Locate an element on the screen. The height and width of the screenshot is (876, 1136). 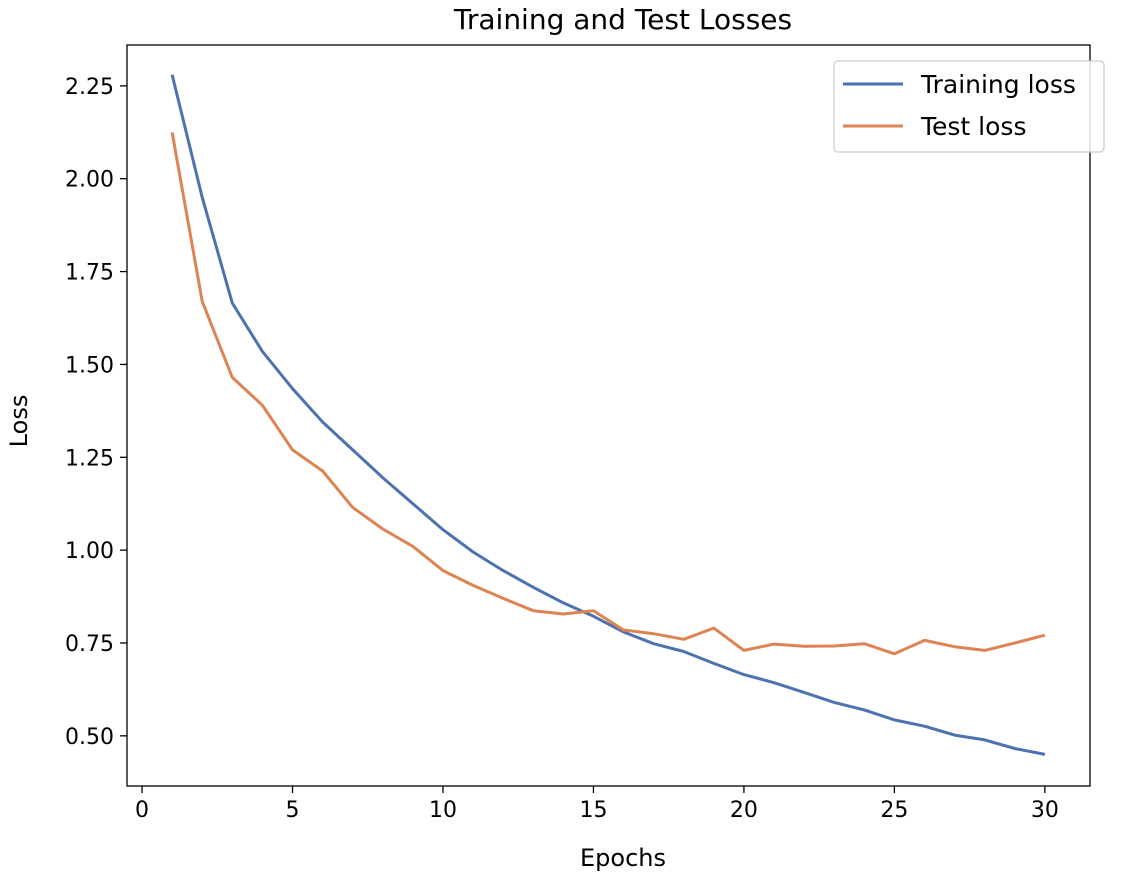
y-axis-label: Loss is located at coordinates (19, 421).